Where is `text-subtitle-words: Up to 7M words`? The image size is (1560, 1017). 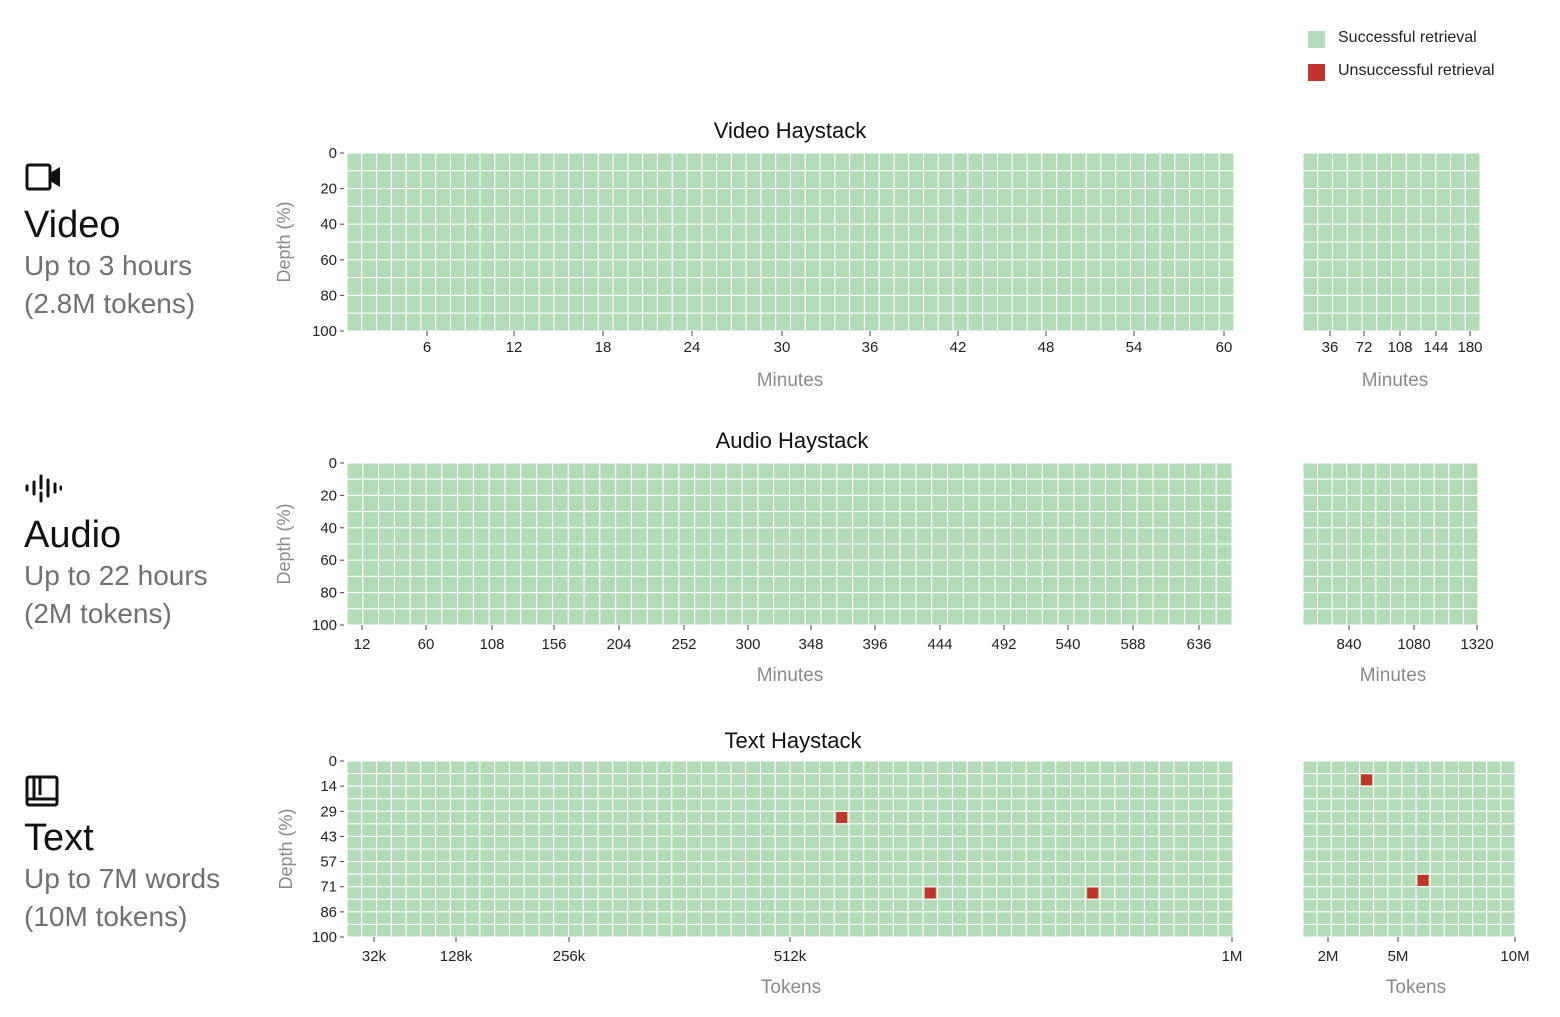
text-subtitle-words: Up to 7M words is located at coordinates (122, 878).